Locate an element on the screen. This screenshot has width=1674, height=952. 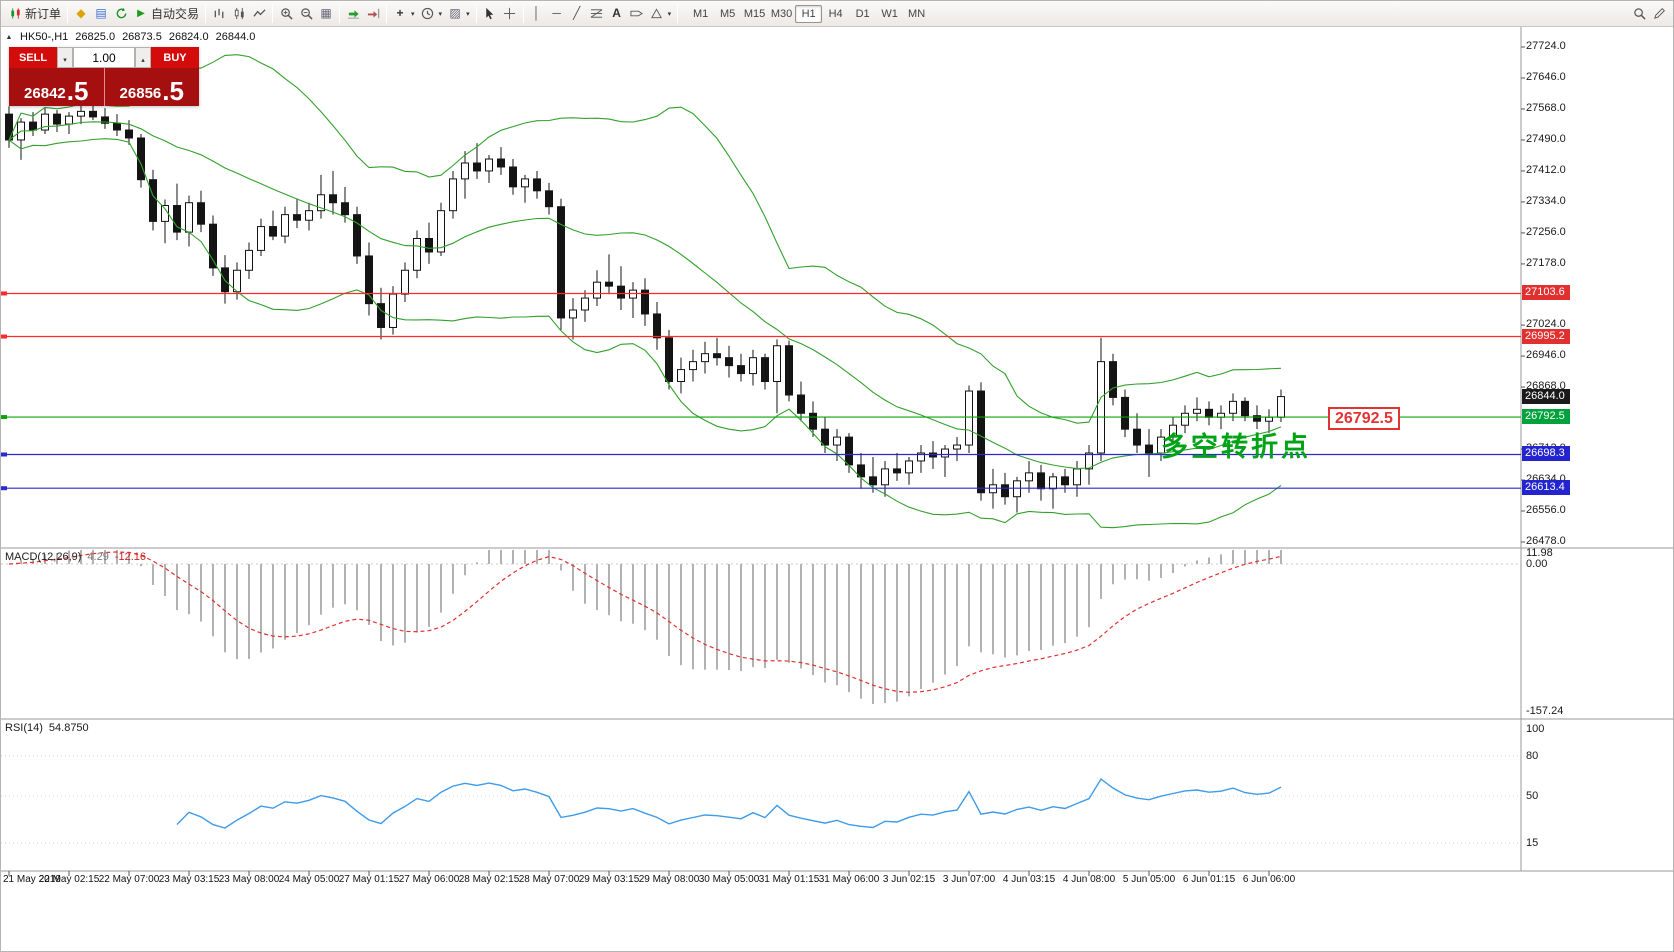
market-watch-icon: ▤ is located at coordinates (101, 13).